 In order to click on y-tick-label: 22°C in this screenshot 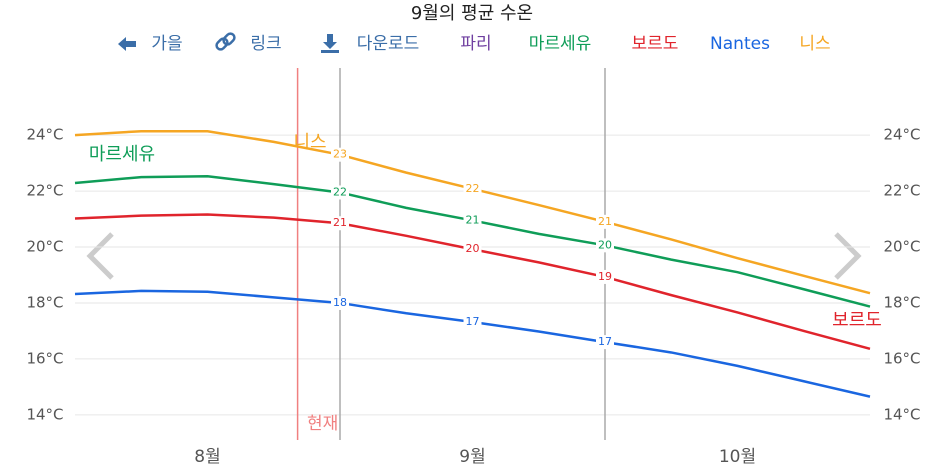, I will do `click(44, 191)`.